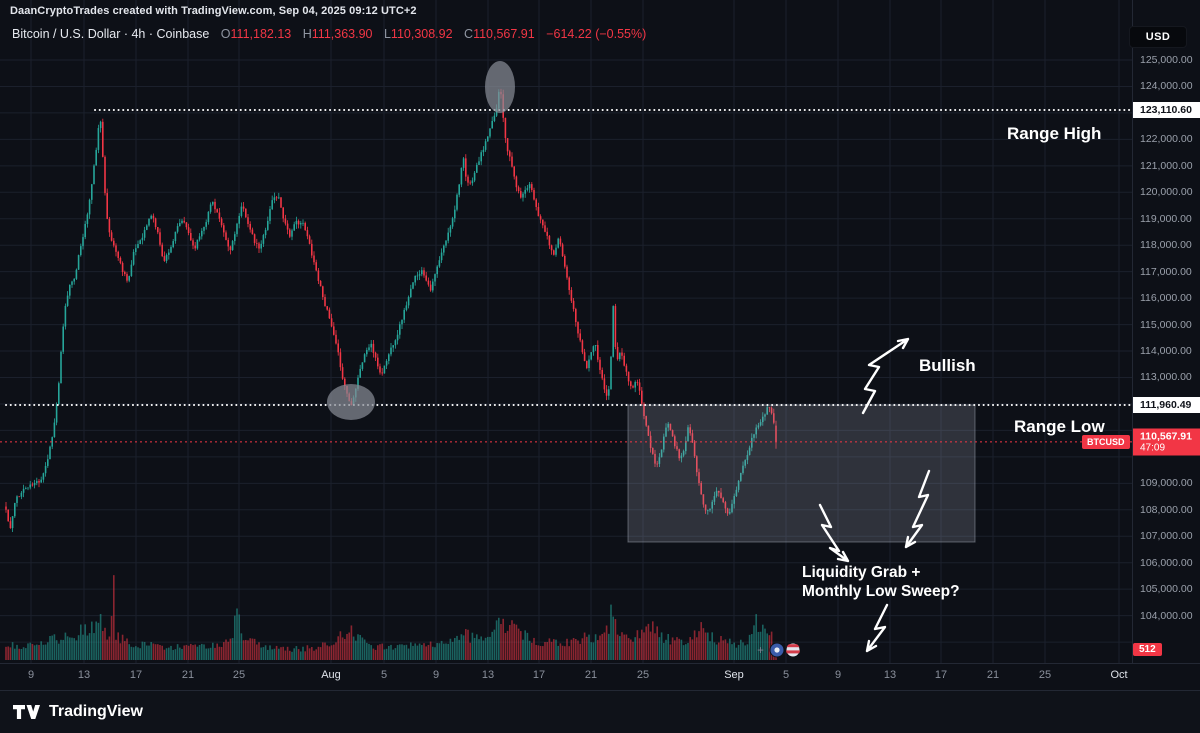 This screenshot has width=1200, height=733. Describe the element at coordinates (1166, 298) in the screenshot. I see `price-tick-label: 116,000.00` at that location.